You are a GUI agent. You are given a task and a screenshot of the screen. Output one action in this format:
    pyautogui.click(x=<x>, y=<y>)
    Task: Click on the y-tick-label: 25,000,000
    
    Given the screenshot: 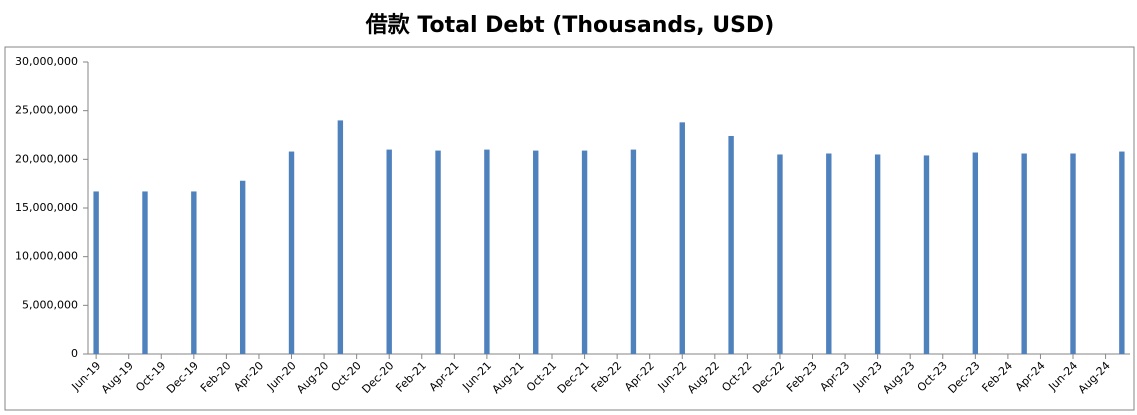 What is the action you would take?
    pyautogui.click(x=46, y=110)
    